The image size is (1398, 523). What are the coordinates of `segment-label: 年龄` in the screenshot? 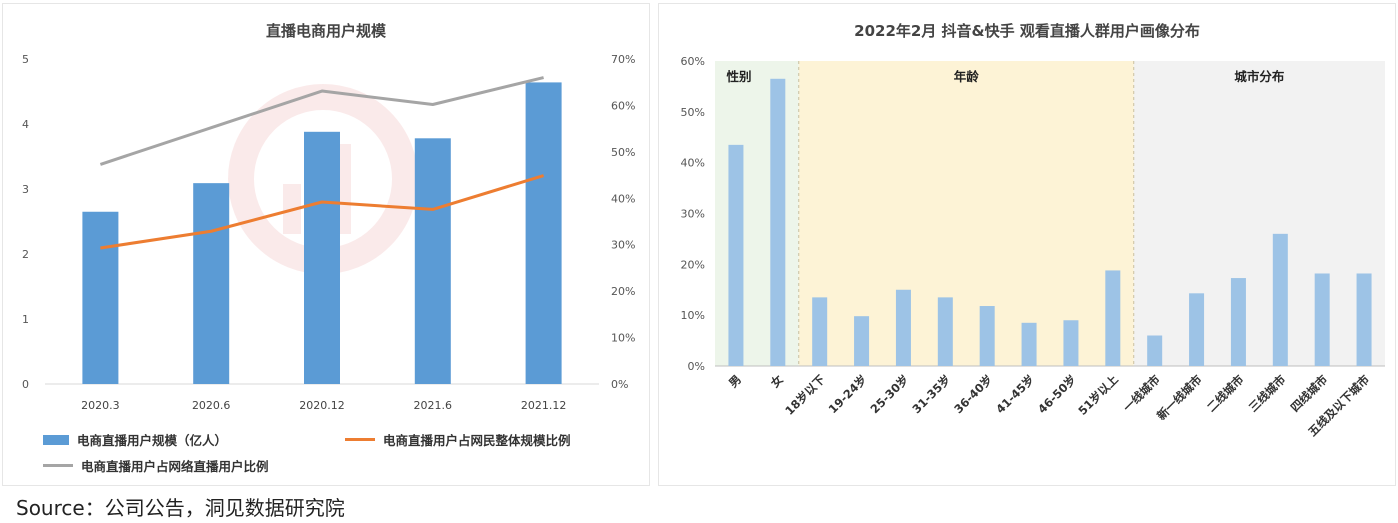 It's located at (967, 76).